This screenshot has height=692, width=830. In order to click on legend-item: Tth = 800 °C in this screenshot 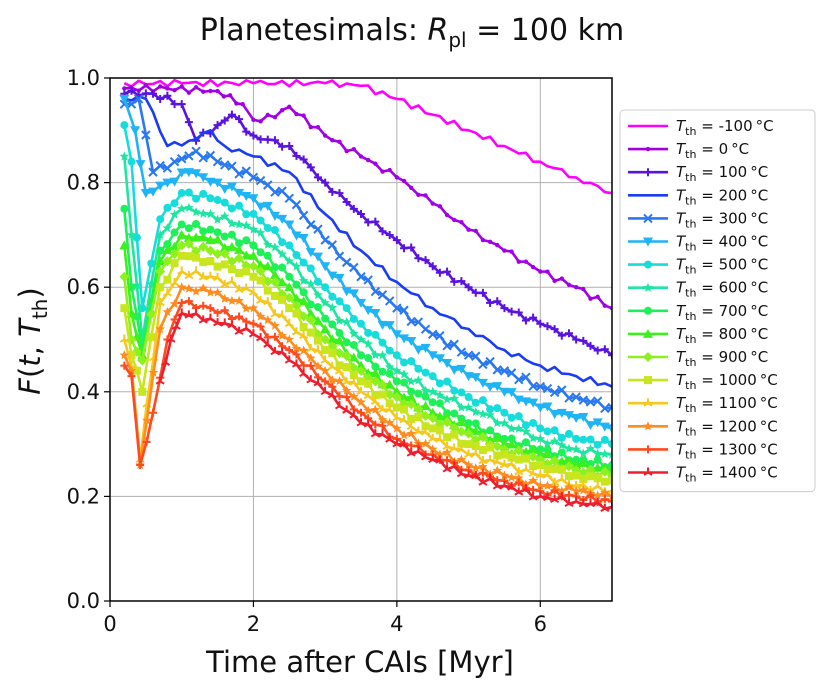, I will do `click(698, 335)`.